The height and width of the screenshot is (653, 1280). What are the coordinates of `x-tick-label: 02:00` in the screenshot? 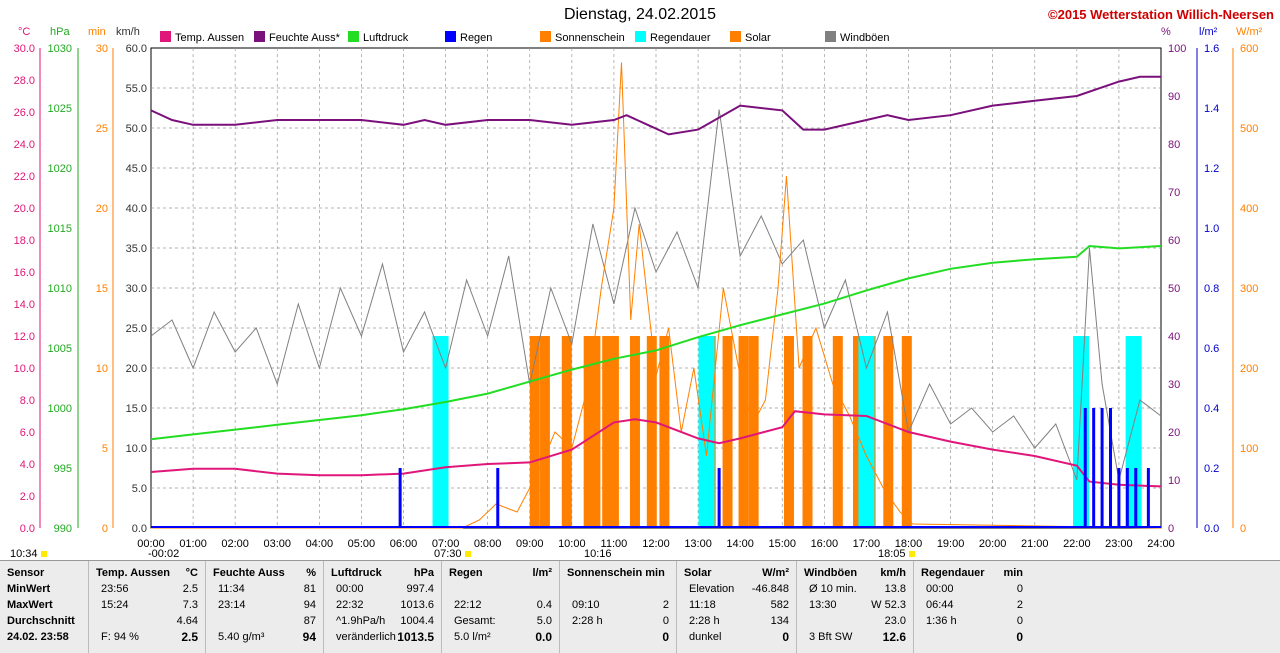 It's located at (235, 544).